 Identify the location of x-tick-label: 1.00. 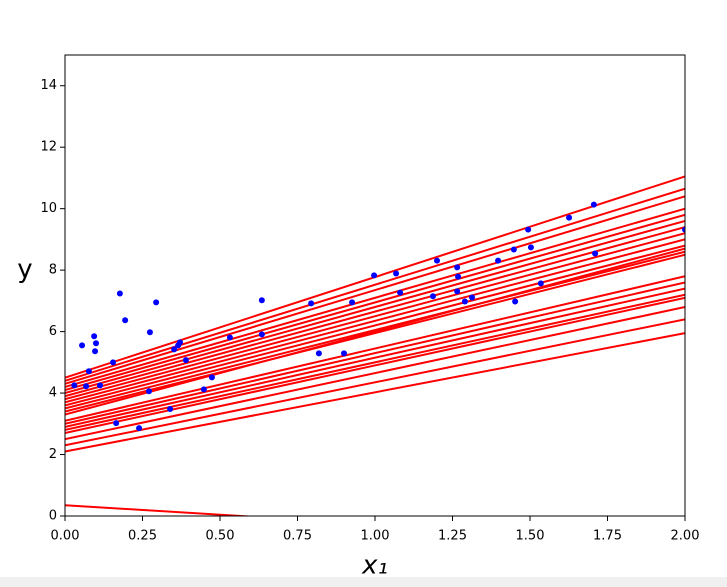
(375, 536).